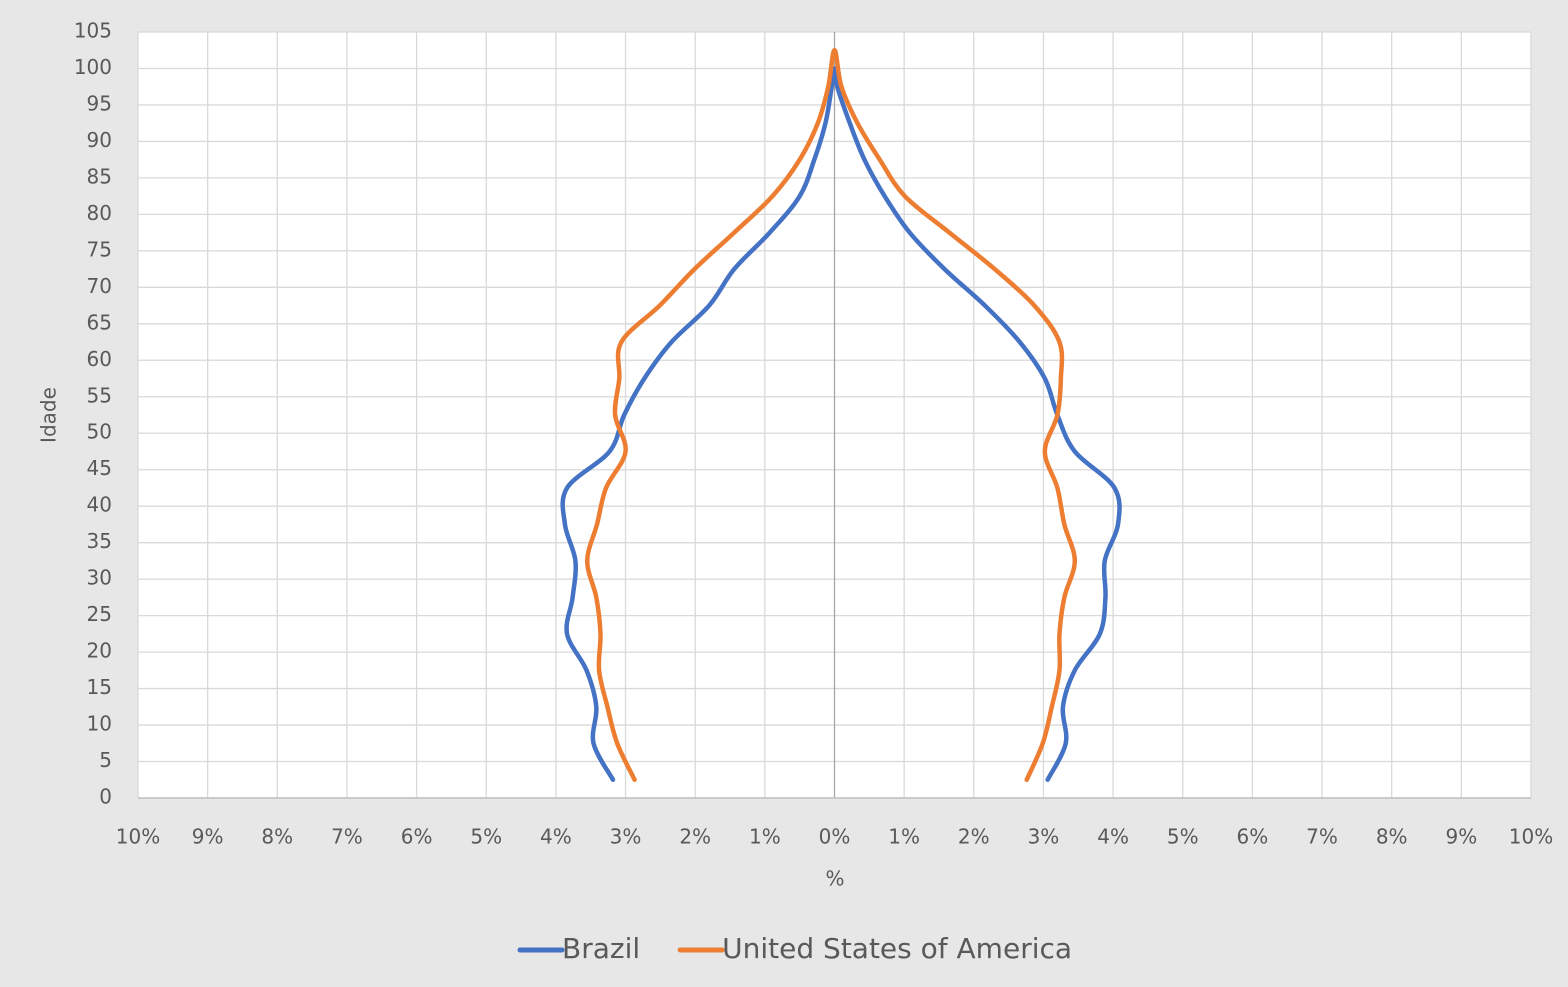  Describe the element at coordinates (834, 879) in the screenshot. I see `x-axis-label: %` at that location.